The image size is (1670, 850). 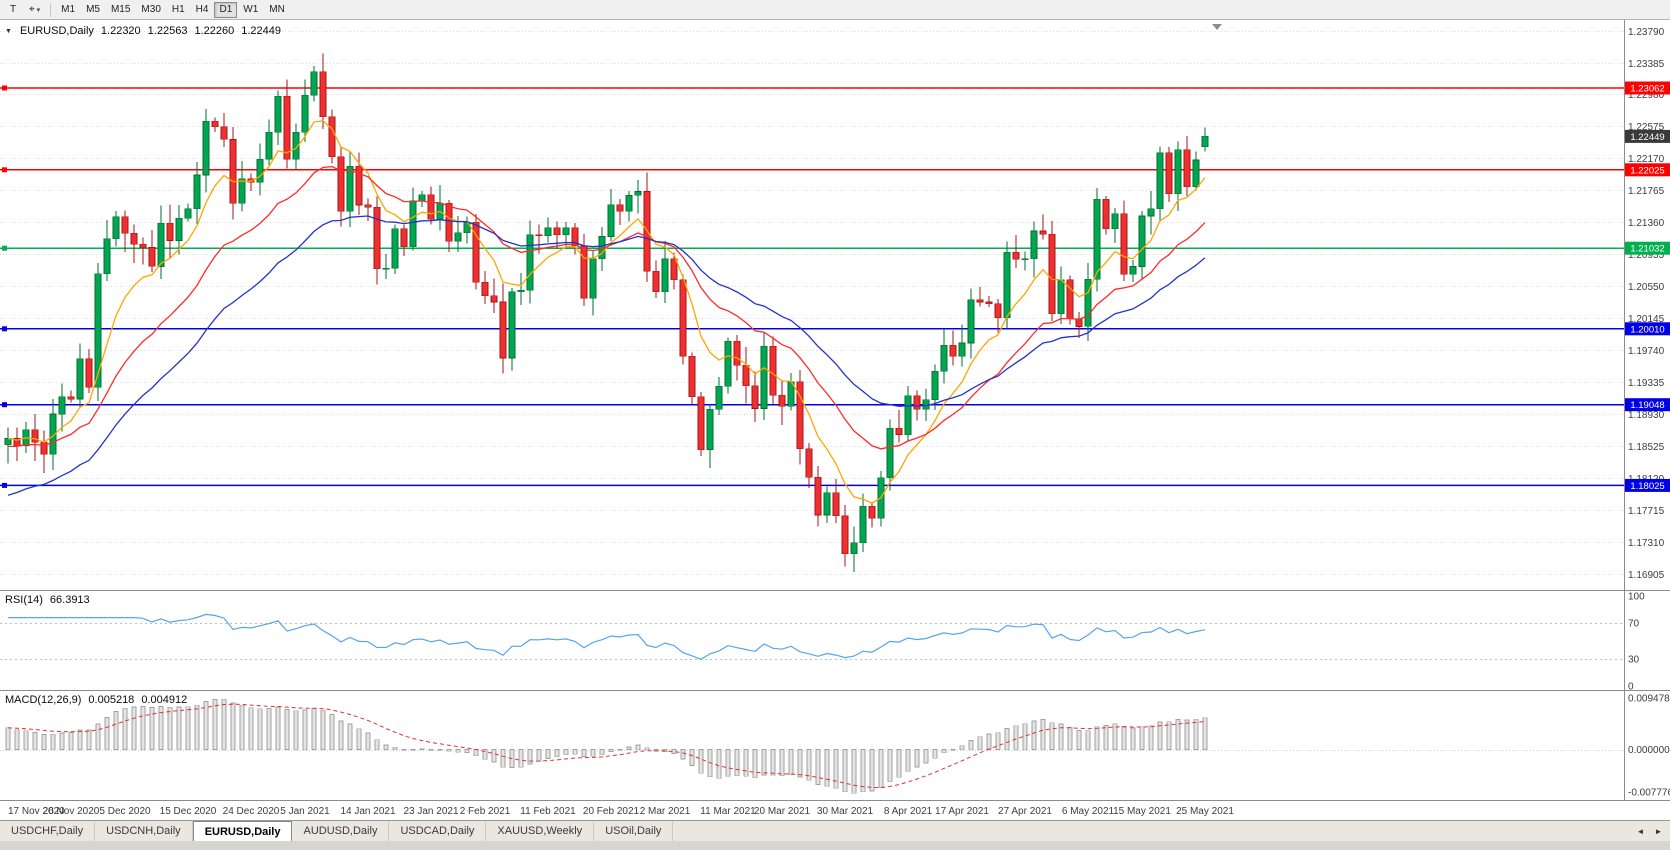 I want to click on svg-text: 1.21765, so click(x=1646, y=191).